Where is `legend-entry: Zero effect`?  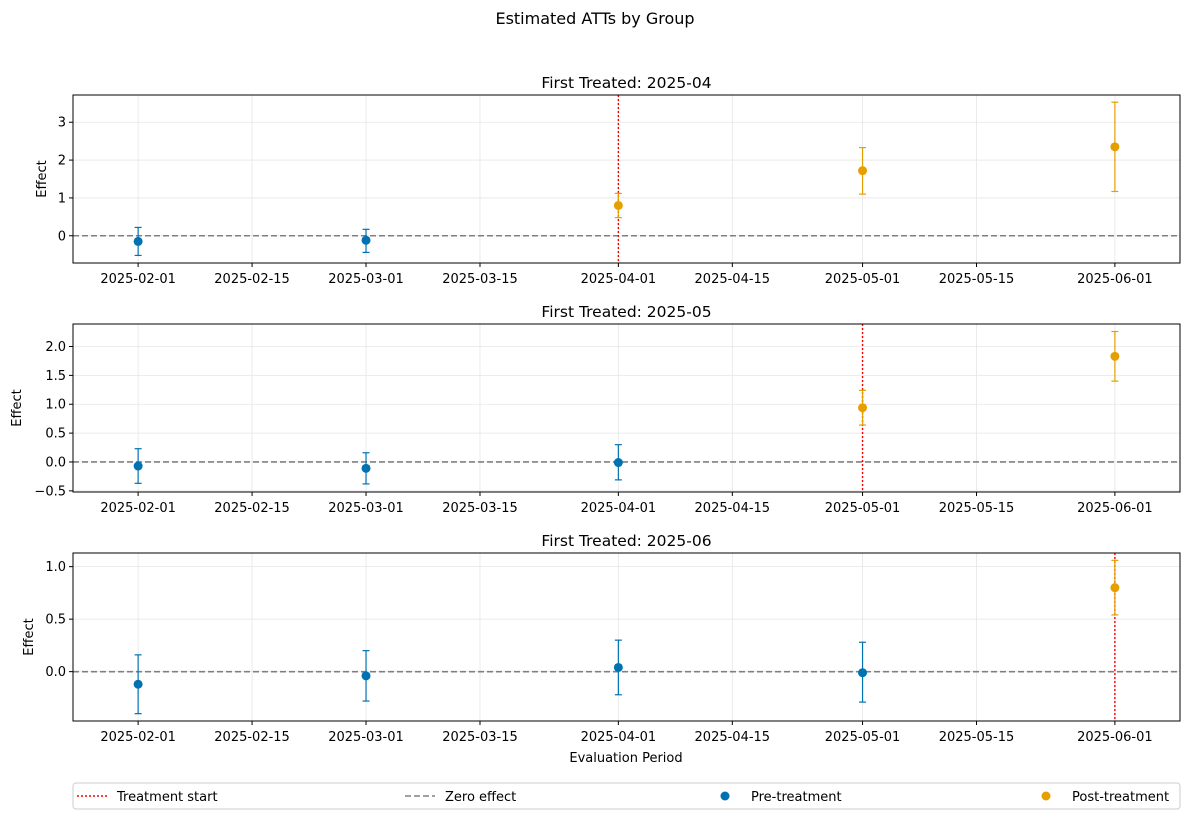 legend-entry: Zero effect is located at coordinates (460, 797).